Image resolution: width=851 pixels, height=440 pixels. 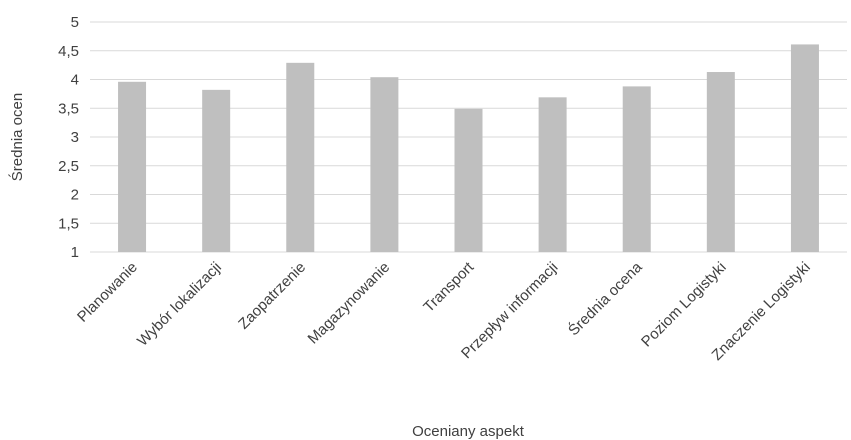 What do you see at coordinates (179, 304) in the screenshot?
I see `x-tick-label: Wybór lokalizacji` at bounding box center [179, 304].